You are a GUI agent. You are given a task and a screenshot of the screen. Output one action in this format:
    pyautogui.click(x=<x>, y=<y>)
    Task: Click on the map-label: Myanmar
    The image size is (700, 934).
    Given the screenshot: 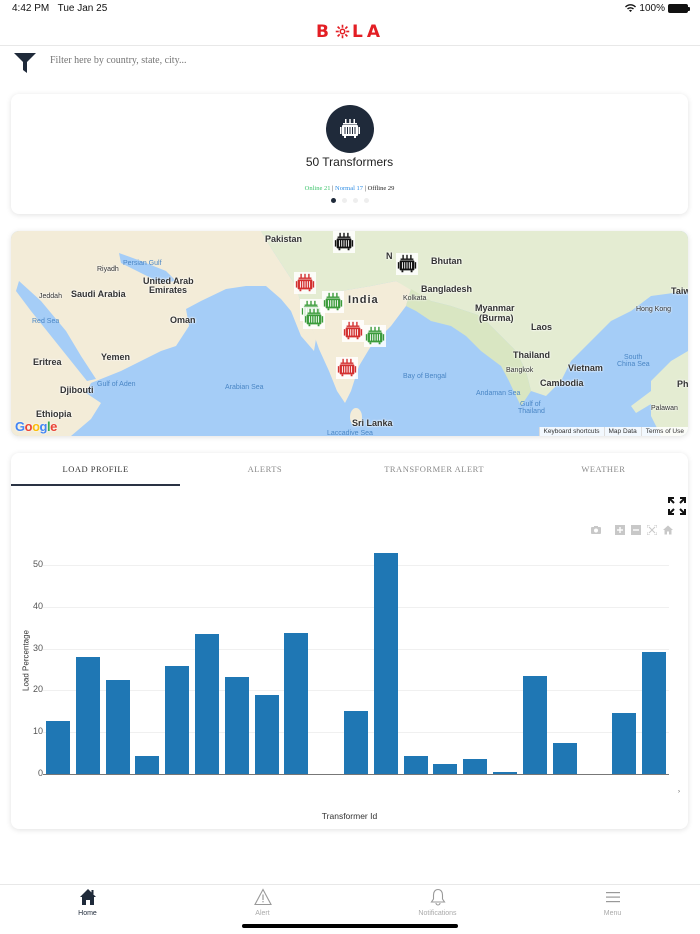 What is the action you would take?
    pyautogui.click(x=495, y=308)
    